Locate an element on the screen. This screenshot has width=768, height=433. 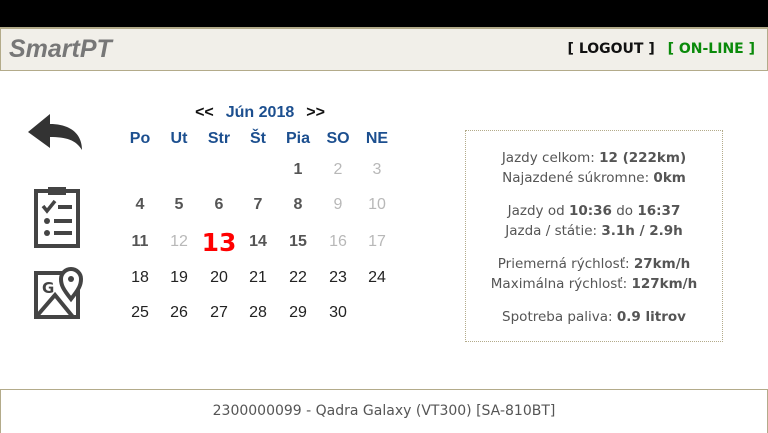
stat-private: Najazdené súkromne: 0km is located at coordinates (594, 178).